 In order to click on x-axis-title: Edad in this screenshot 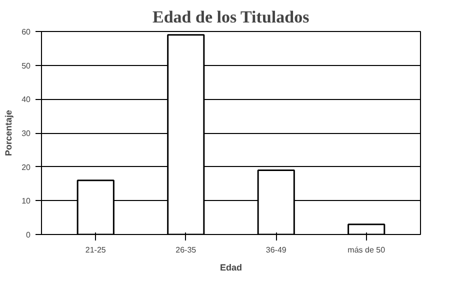, I will do `click(231, 267)`.